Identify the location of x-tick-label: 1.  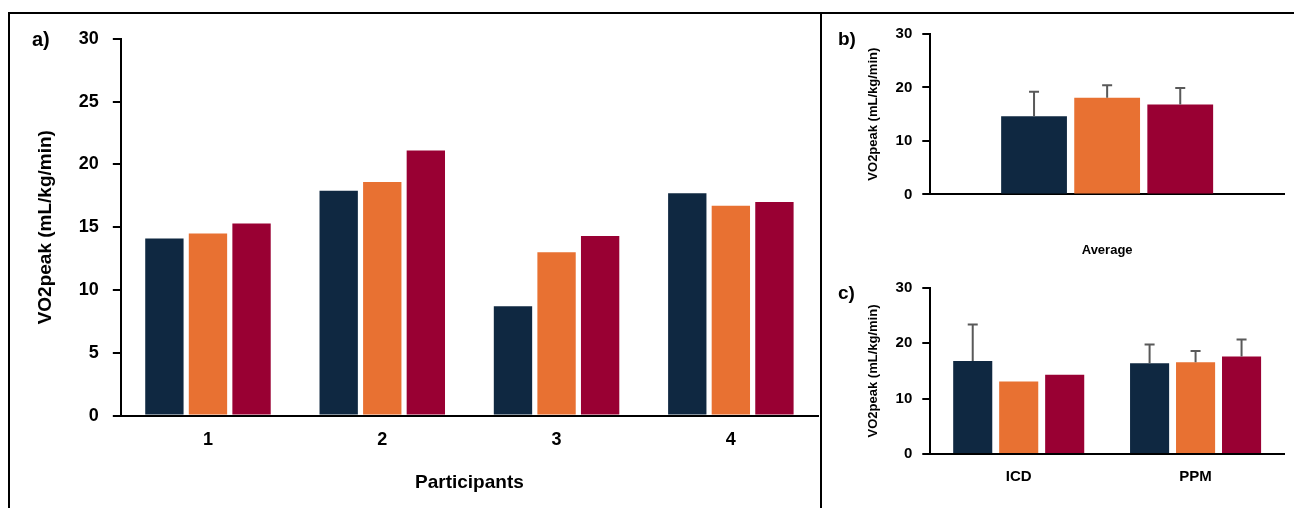
(207, 439).